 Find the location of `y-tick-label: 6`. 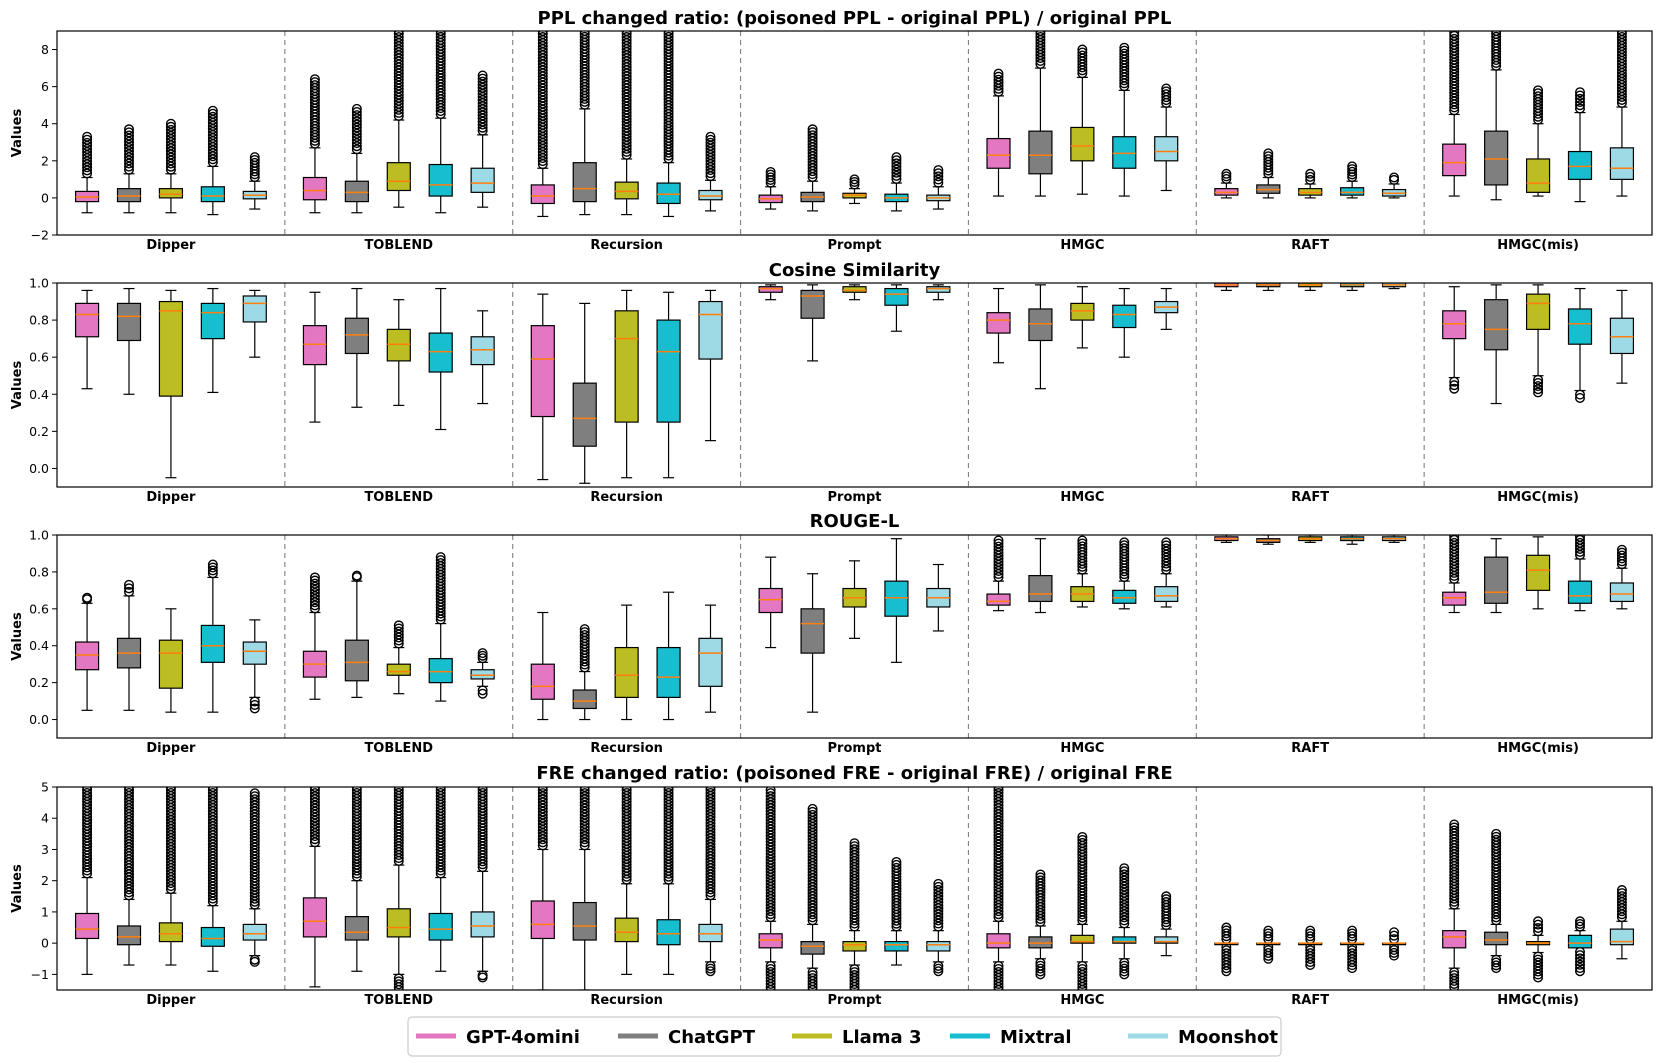

y-tick-label: 6 is located at coordinates (45, 86).